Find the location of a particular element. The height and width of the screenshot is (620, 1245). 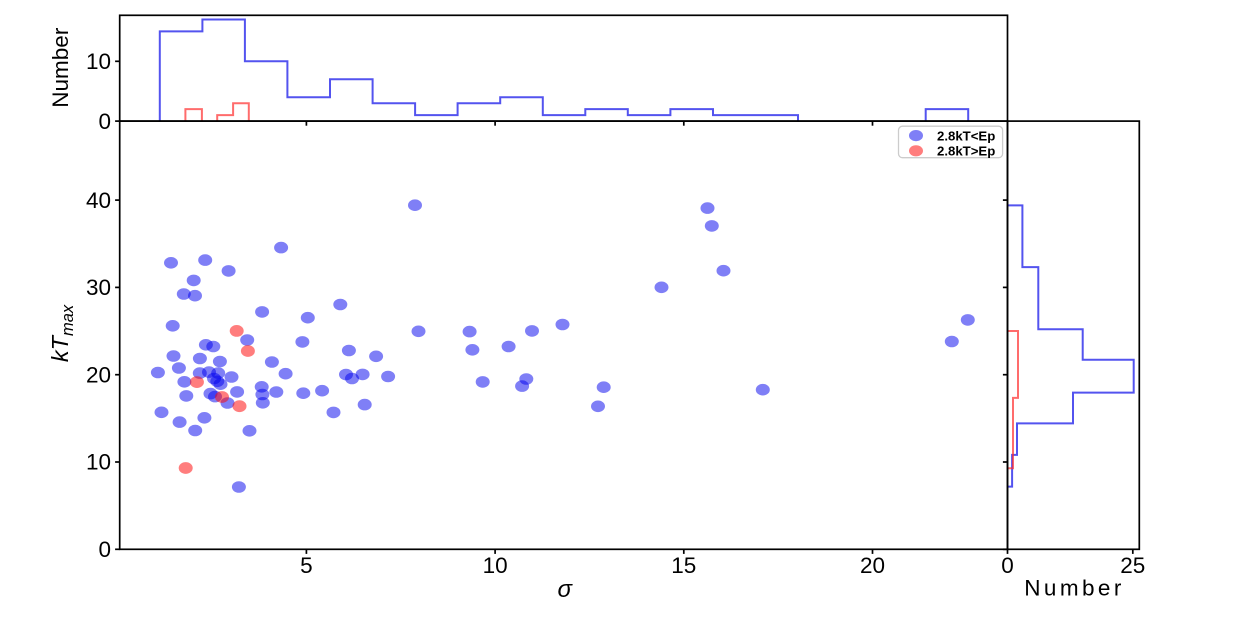

svg-text: 2.8kT<Ep is located at coordinates (966, 135).